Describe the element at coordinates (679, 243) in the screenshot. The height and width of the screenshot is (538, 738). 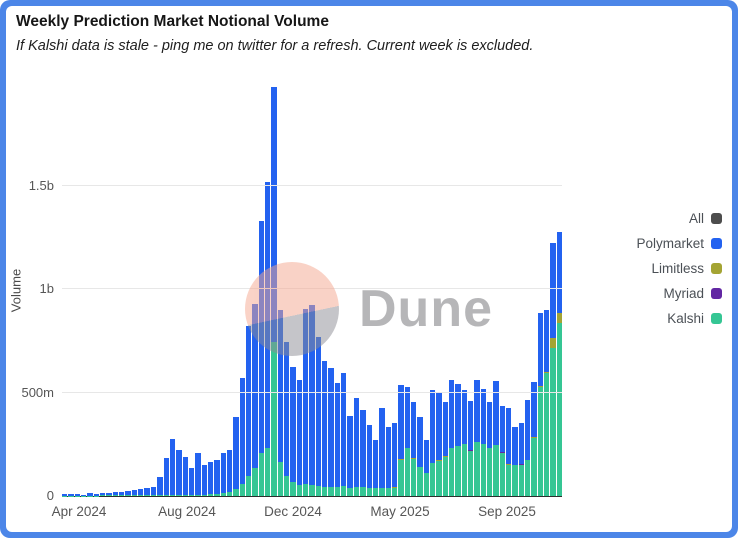
I see `legend-item-polymarket: Polymarket` at that location.